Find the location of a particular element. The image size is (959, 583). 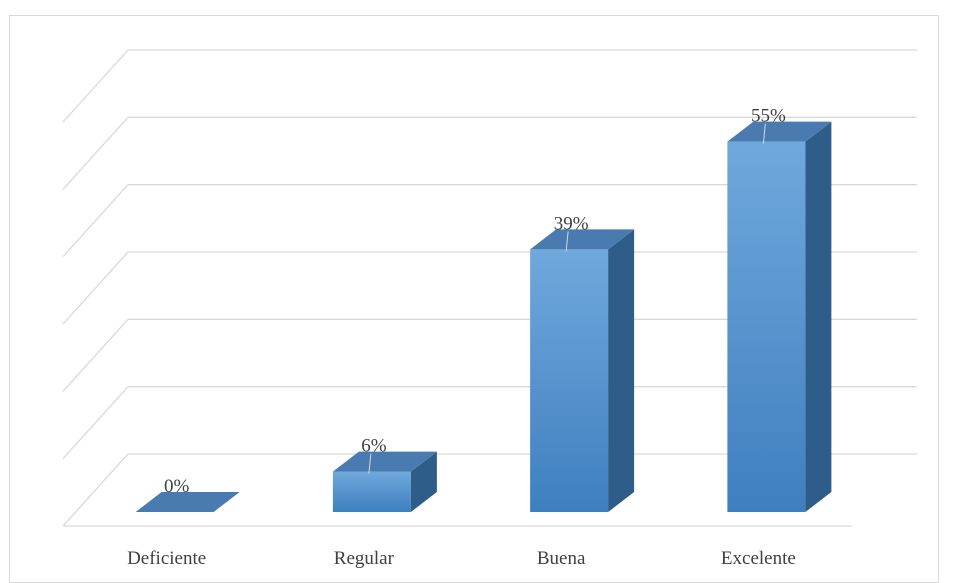

category-label: Excelente is located at coordinates (758, 558).